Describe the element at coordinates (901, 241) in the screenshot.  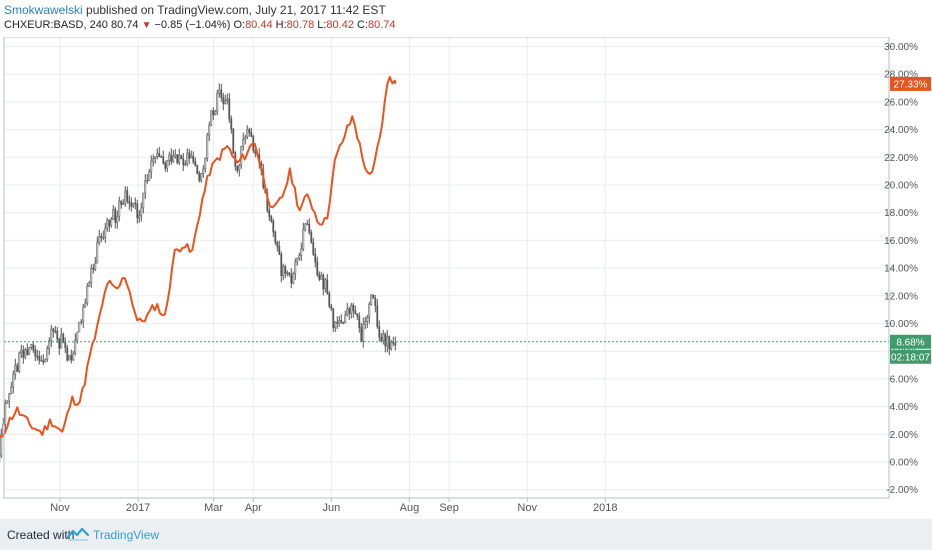
I see `y-tick-label: 16.00%` at that location.